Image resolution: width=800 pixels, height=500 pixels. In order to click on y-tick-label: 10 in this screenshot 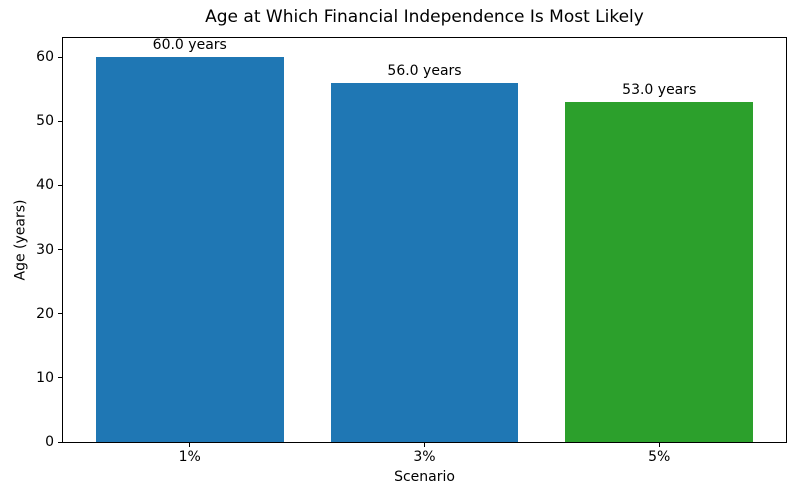, I will do `click(45, 377)`.